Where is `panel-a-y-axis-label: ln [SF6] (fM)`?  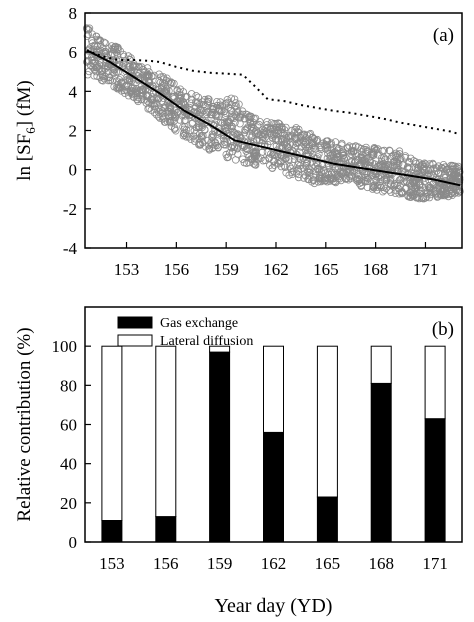
panel-a-y-axis-label: ln [SF6] (fM) is located at coordinates (26, 130).